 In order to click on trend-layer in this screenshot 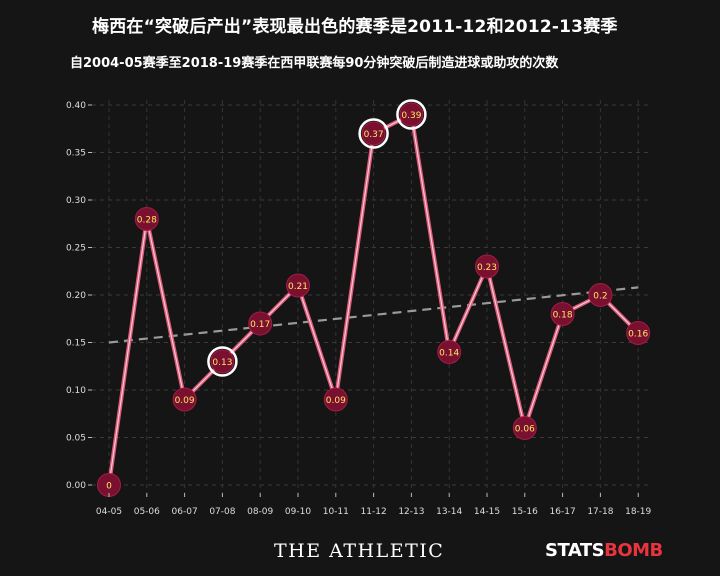, I will do `click(373, 315)`.